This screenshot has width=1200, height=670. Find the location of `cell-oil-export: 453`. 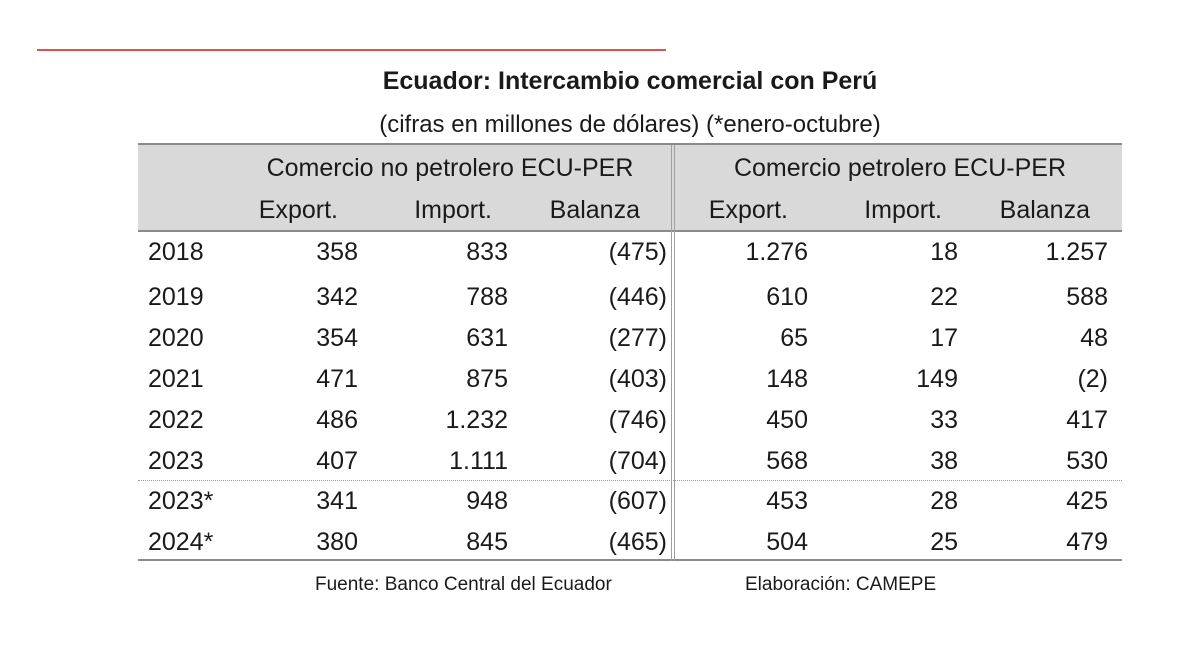

cell-oil-export: 453 is located at coordinates (787, 501).